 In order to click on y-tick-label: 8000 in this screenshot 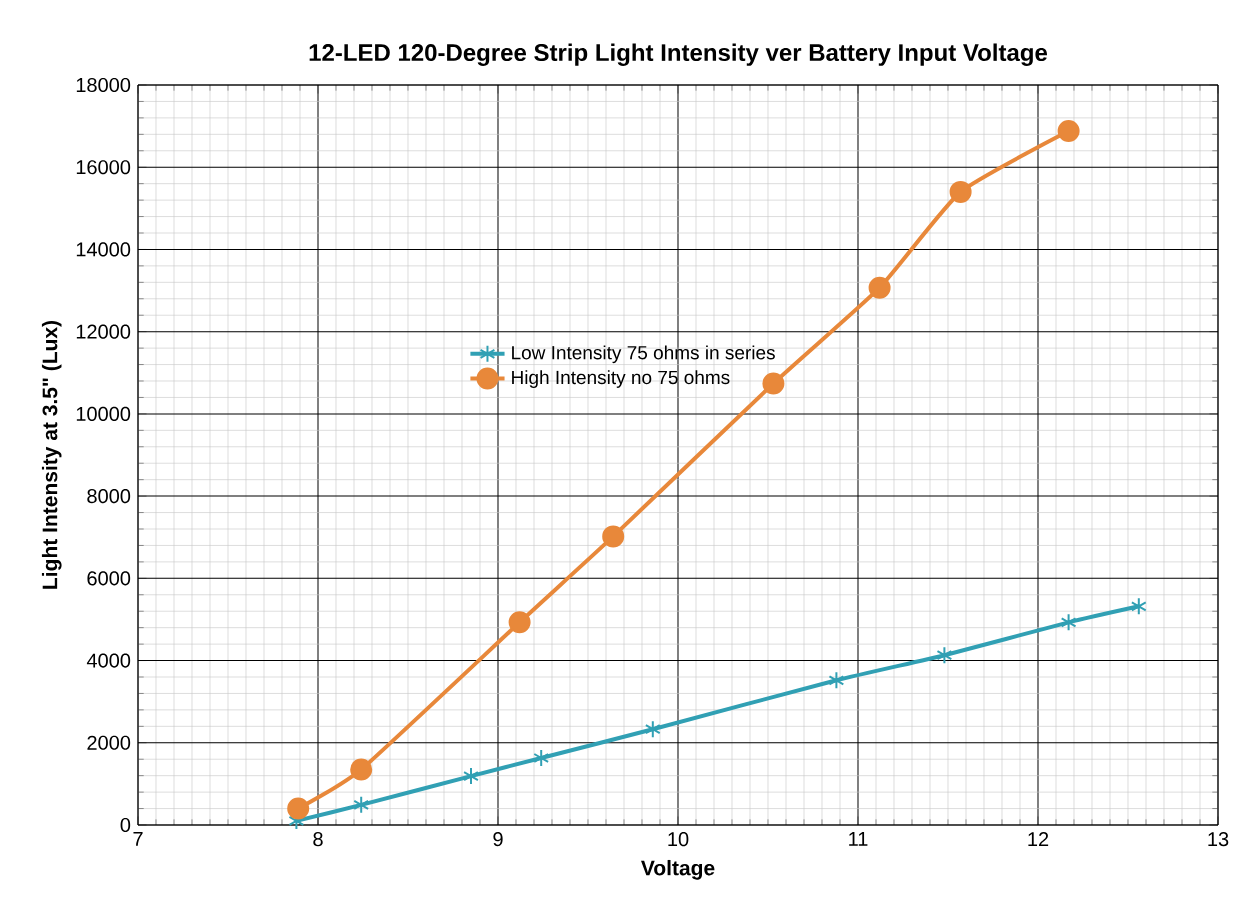, I will do `click(109, 496)`.